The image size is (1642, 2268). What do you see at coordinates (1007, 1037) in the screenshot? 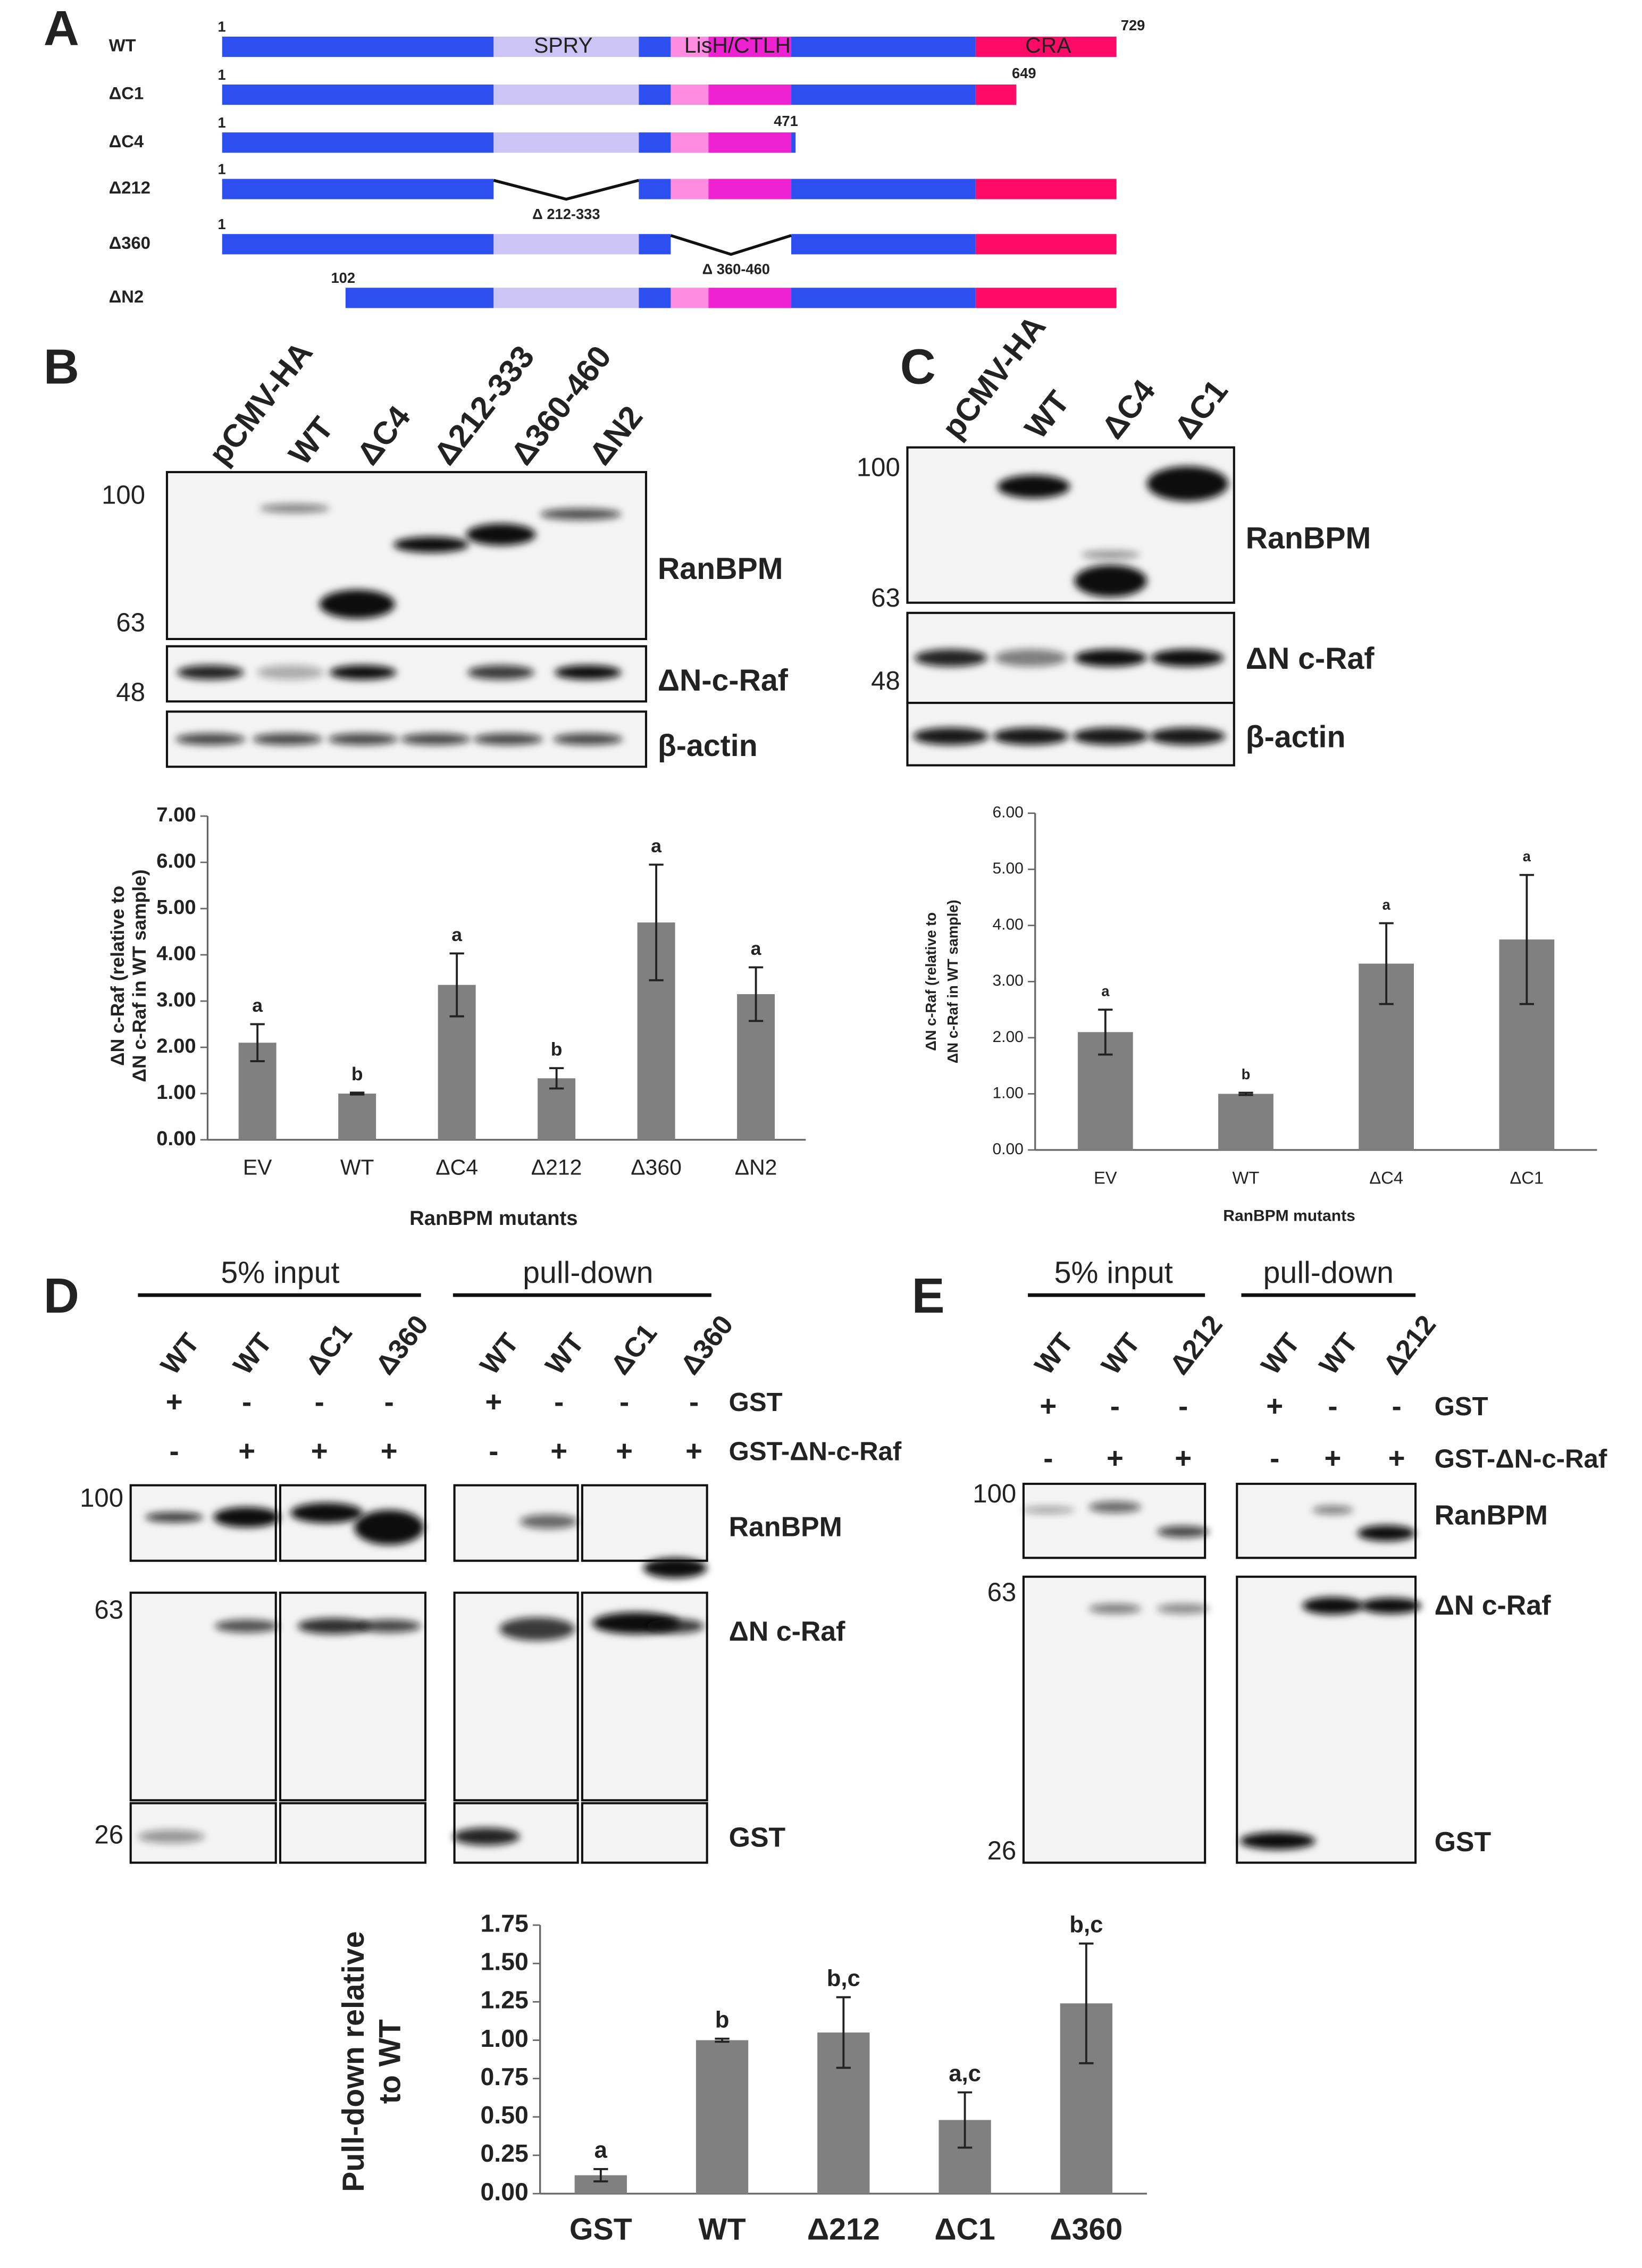
I see `y-tick-label: 2.00` at bounding box center [1007, 1037].